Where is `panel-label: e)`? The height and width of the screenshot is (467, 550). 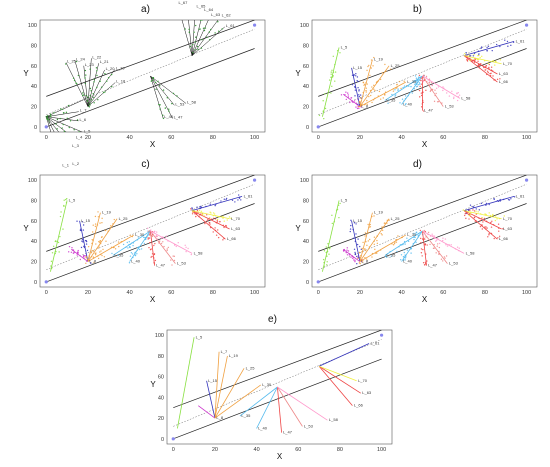
panel-label: e) is located at coordinates (272, 319).